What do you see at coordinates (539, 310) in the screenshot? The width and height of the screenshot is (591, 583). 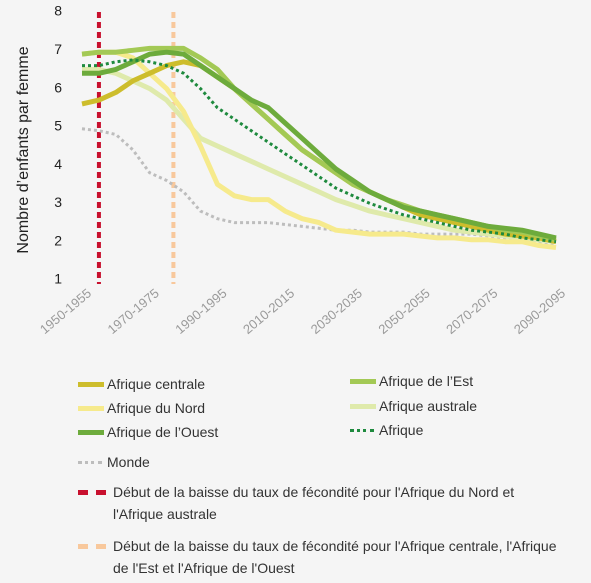 I see `x-tick-label: 2090-2095` at bounding box center [539, 310].